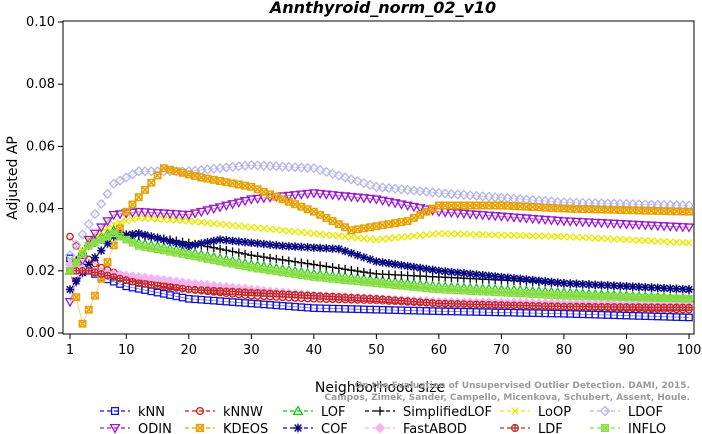 The width and height of the screenshot is (702, 434). What do you see at coordinates (628, 428) in the screenshot?
I see `legend-item-inflo: INFLO` at bounding box center [628, 428].